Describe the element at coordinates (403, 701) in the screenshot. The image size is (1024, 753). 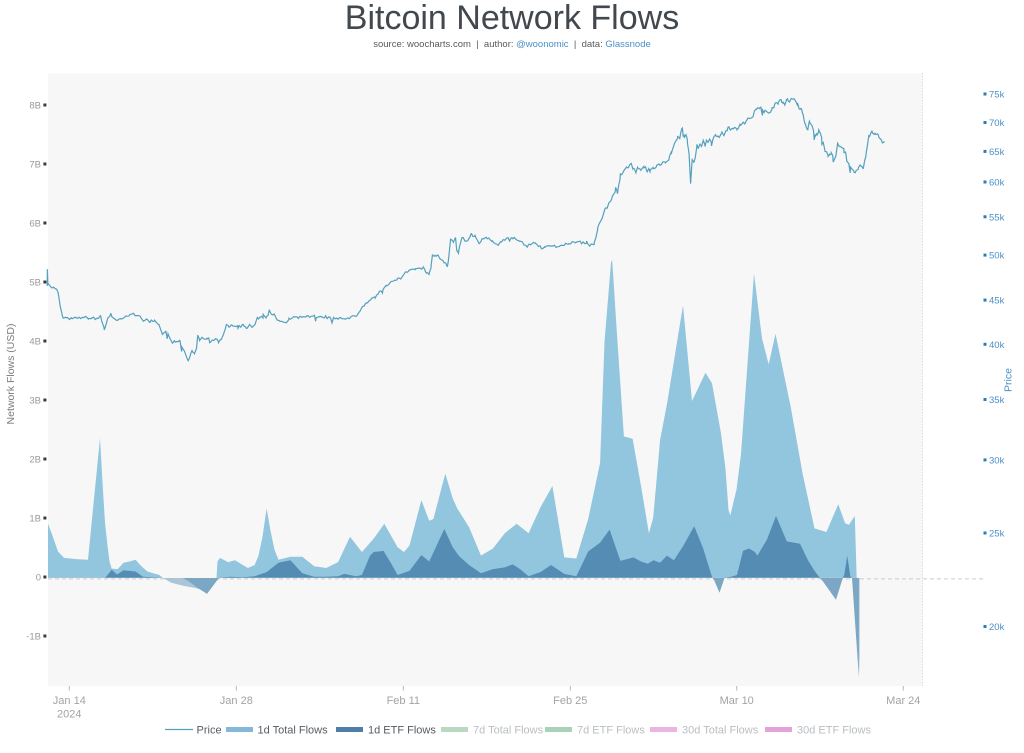
I see `svg-text: Feb 11` at that location.